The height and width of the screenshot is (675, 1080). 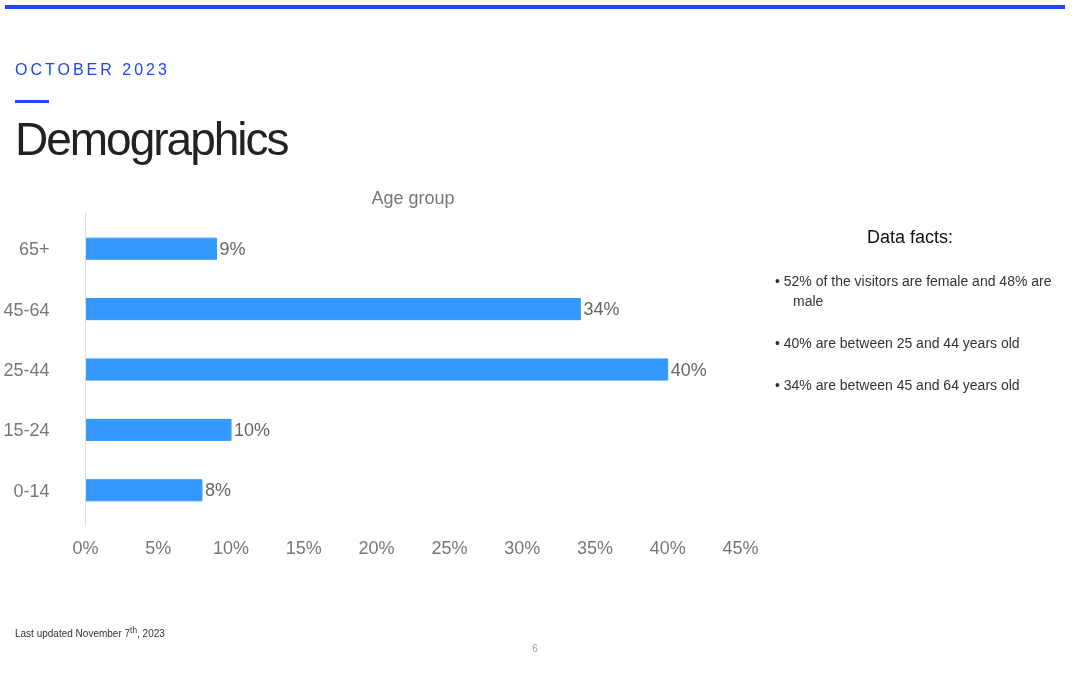 I want to click on text: • 34% are between 45 and 64 years old, so click(x=898, y=385).